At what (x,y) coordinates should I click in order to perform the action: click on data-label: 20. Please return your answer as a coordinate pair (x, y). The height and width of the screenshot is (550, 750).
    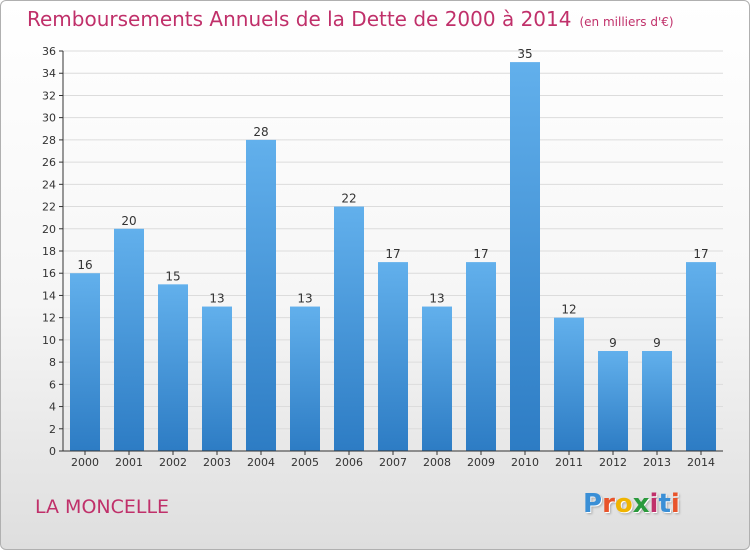
    Looking at the image, I should click on (128, 221).